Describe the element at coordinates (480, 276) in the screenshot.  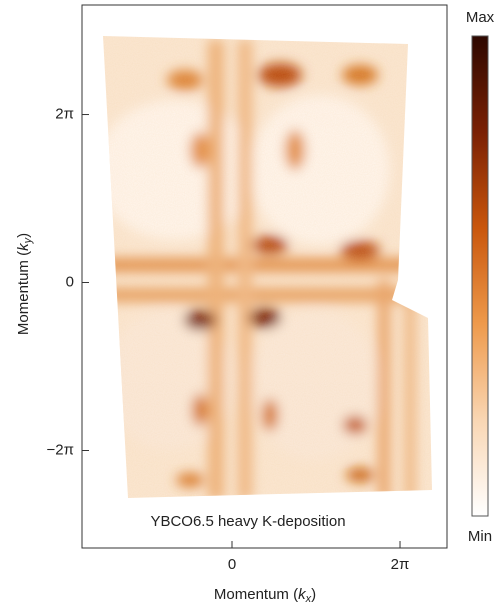
I see `colorbar` at that location.